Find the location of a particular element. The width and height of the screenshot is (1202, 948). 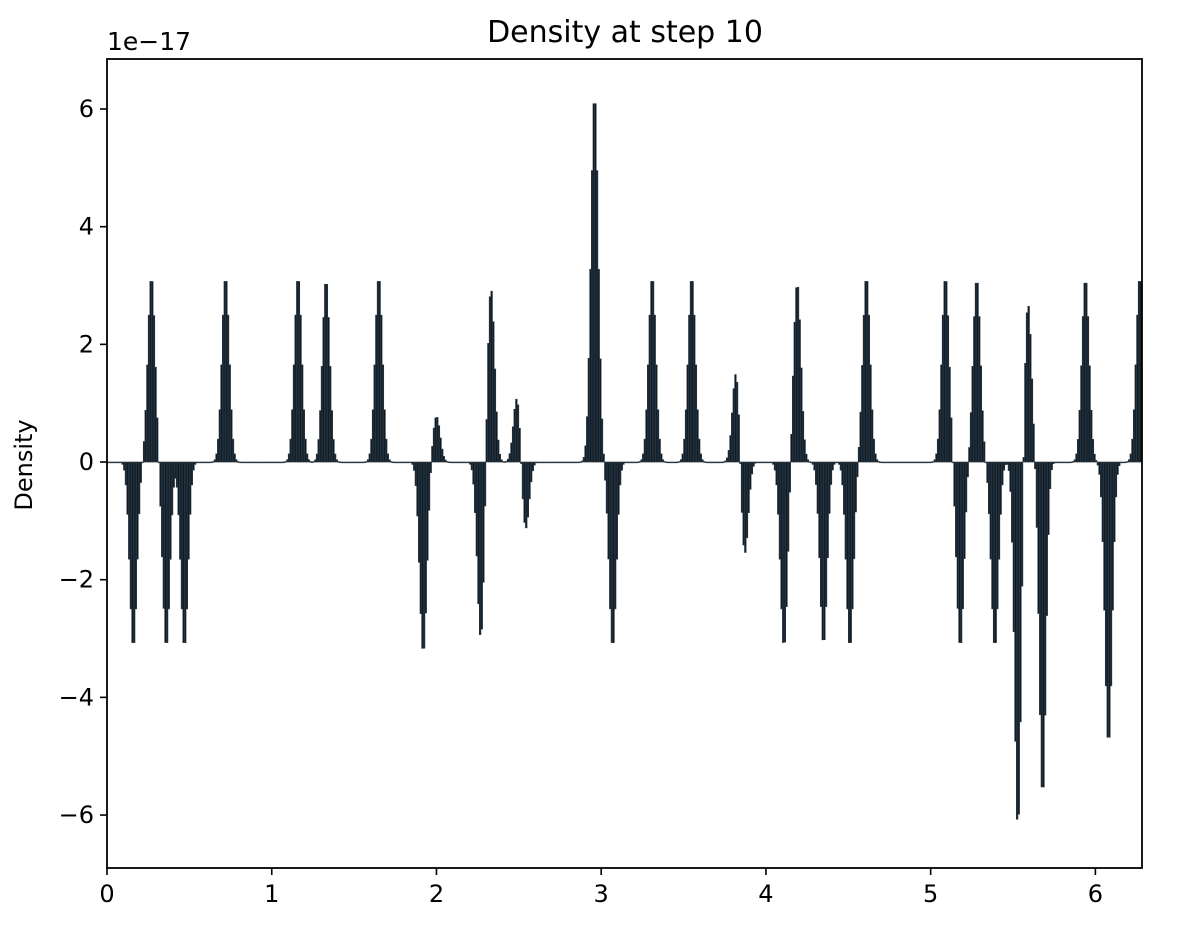

x-tick-label: 4 is located at coordinates (765, 894).